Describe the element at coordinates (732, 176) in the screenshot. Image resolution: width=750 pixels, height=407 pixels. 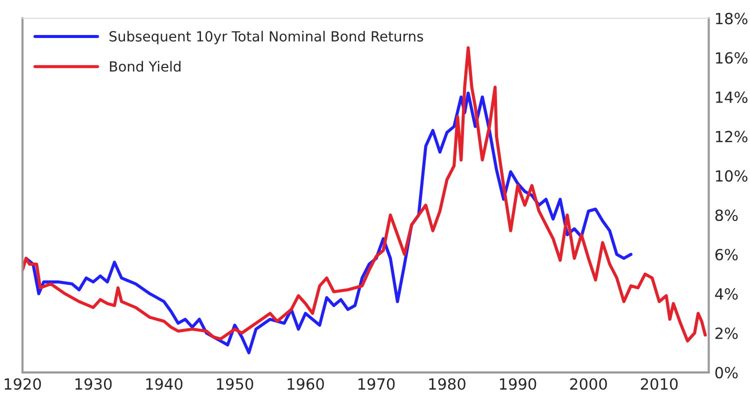
I see `y-tick-label: 10%` at that location.